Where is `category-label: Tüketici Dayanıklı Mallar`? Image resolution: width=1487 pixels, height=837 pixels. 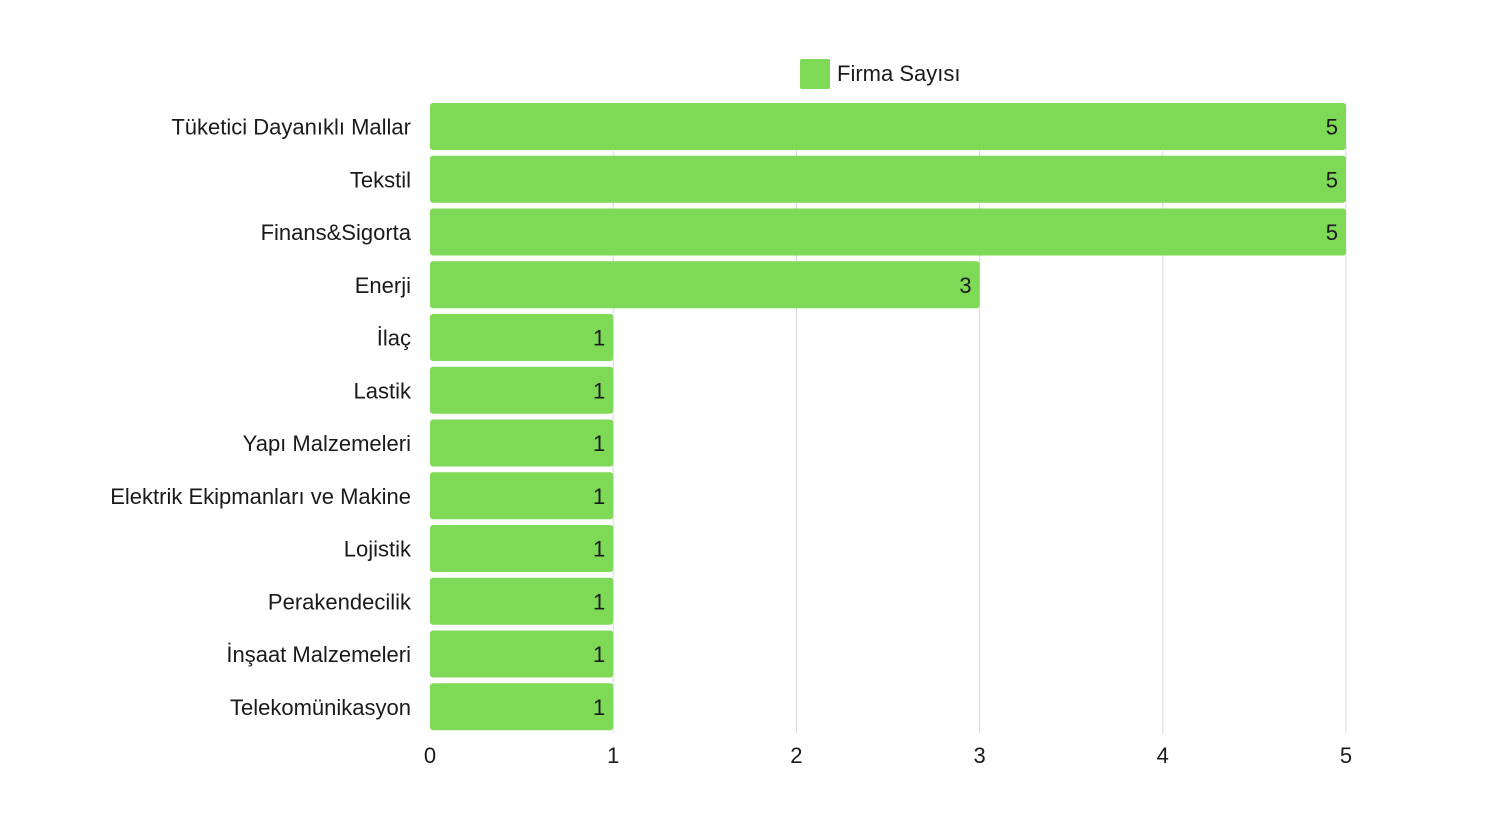 category-label: Tüketici Dayanıklı Mallar is located at coordinates (291, 127).